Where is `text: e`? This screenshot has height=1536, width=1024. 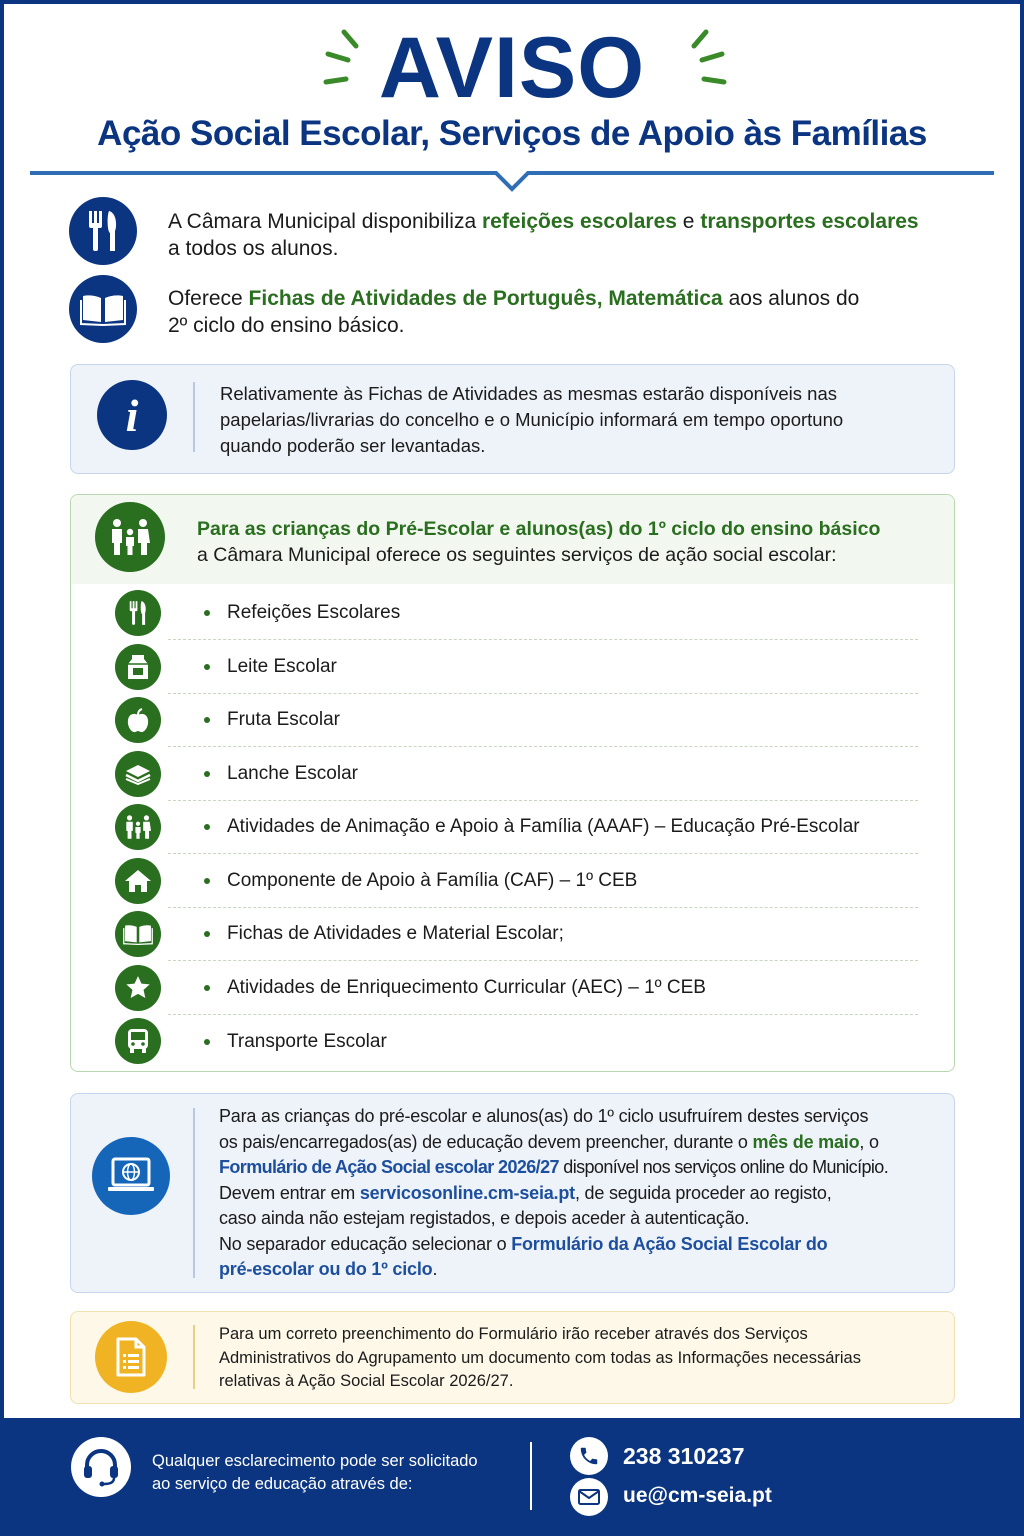
text: e is located at coordinates (688, 221).